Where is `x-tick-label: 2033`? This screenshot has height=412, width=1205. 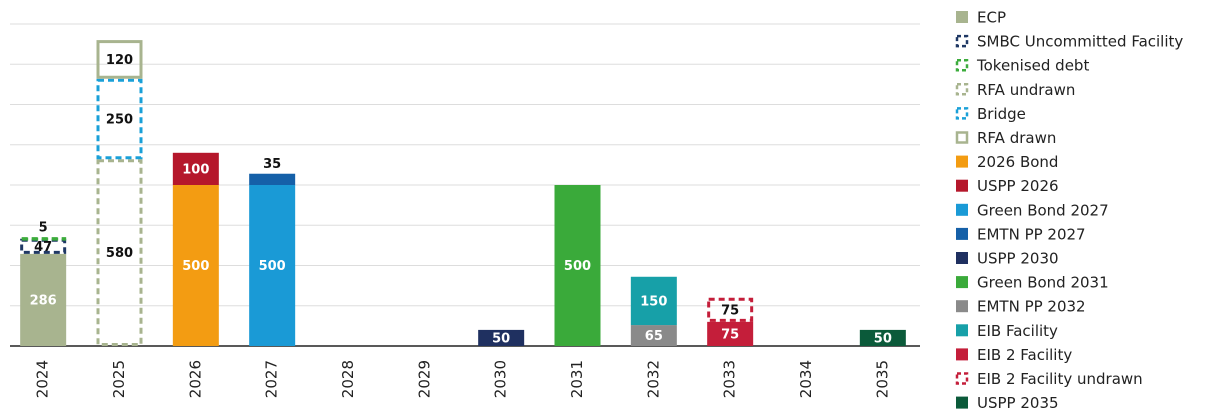 x-tick-label: 2033 is located at coordinates (730, 379).